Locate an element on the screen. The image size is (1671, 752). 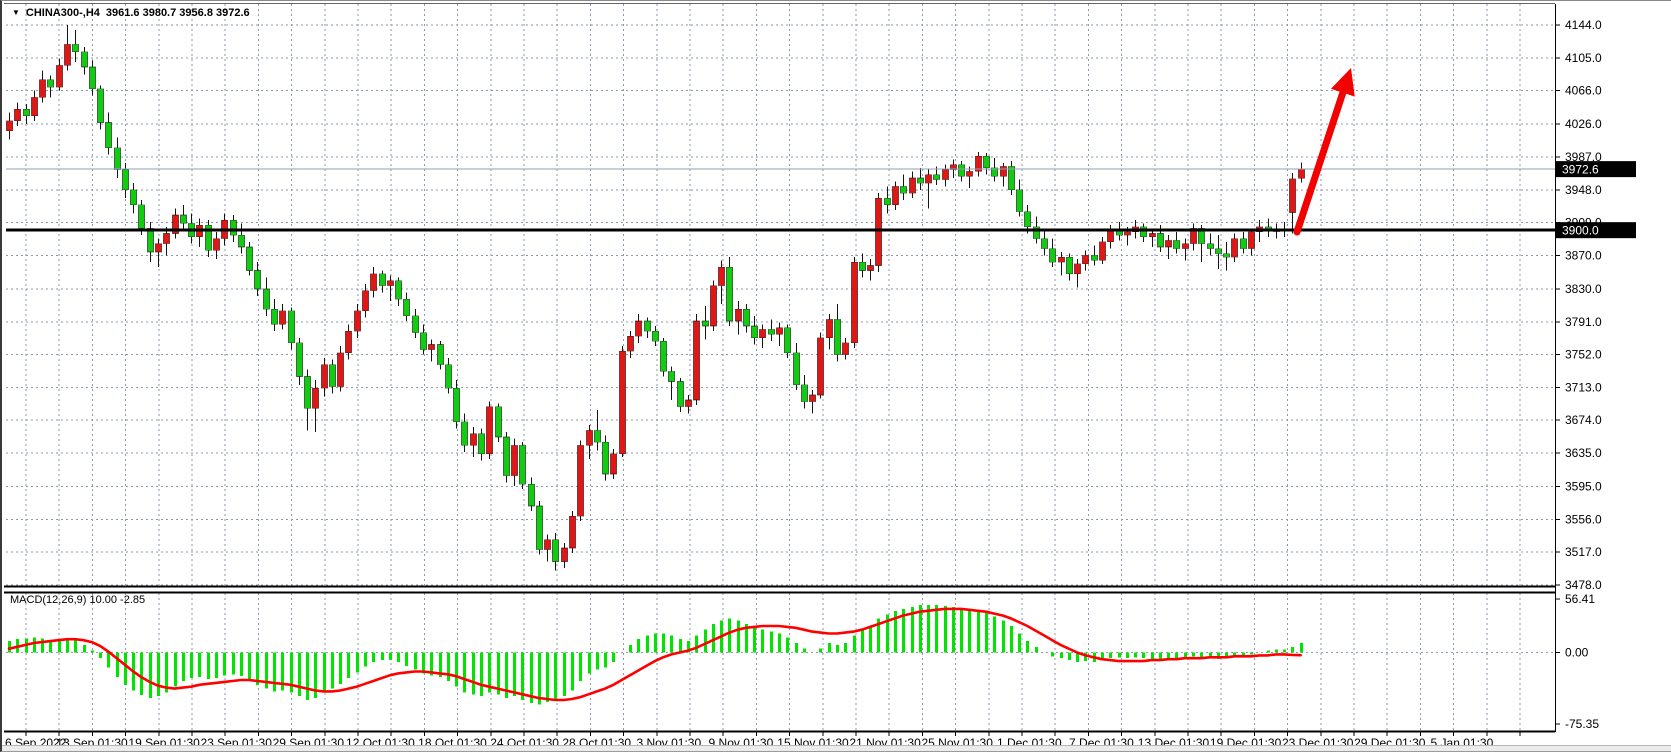
price-tick-label: 3987.0 is located at coordinates (1583, 157).